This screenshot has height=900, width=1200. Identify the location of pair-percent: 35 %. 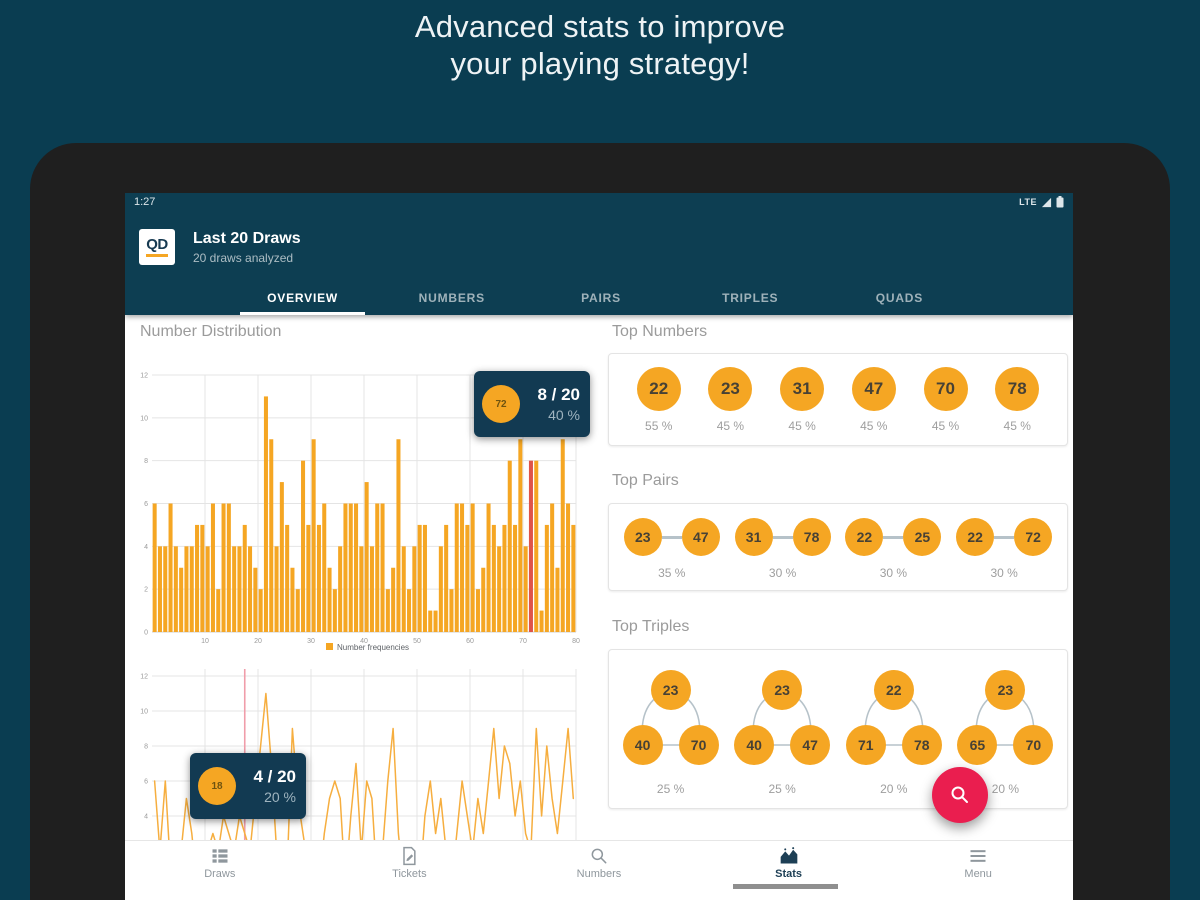
(672, 573).